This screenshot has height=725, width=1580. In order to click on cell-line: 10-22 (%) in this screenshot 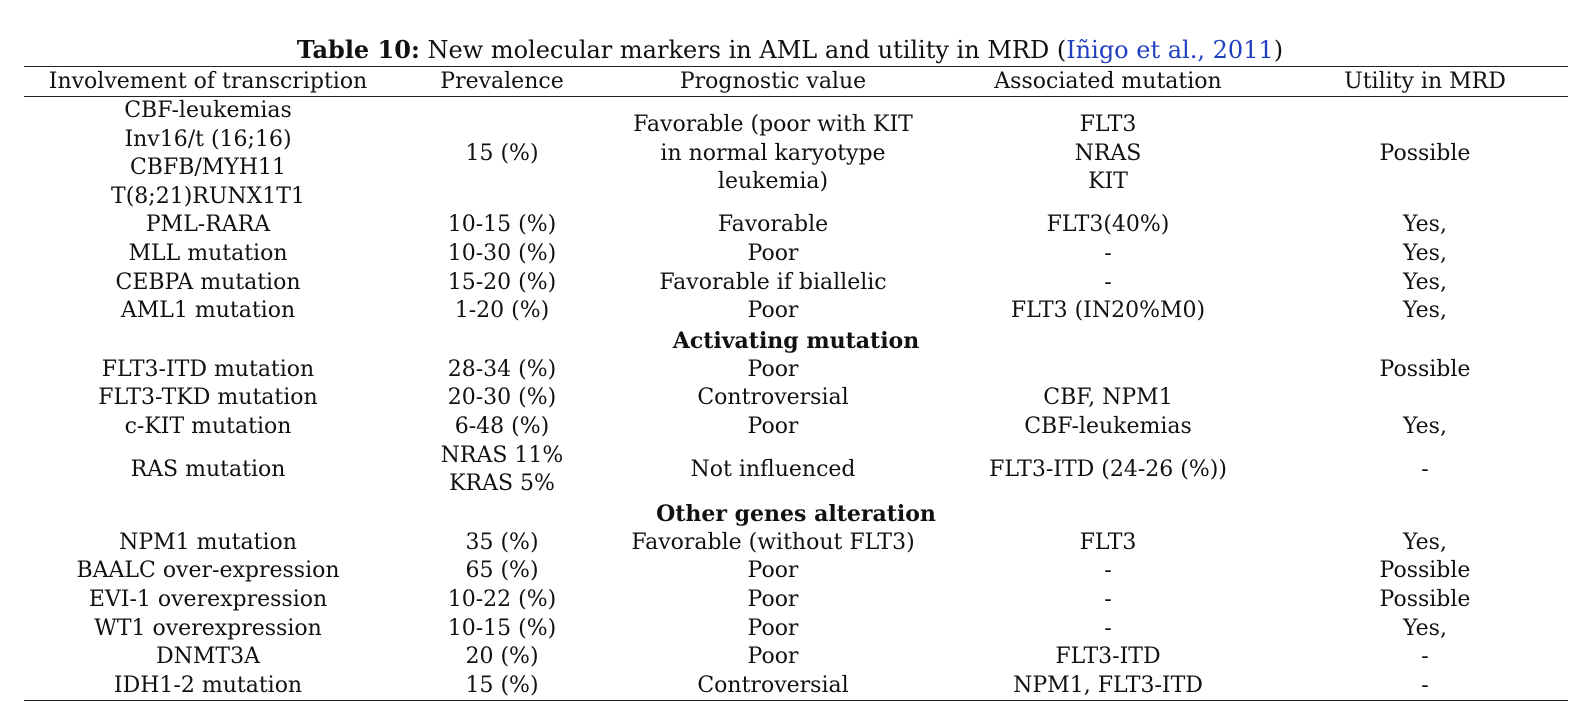, I will do `click(502, 599)`.